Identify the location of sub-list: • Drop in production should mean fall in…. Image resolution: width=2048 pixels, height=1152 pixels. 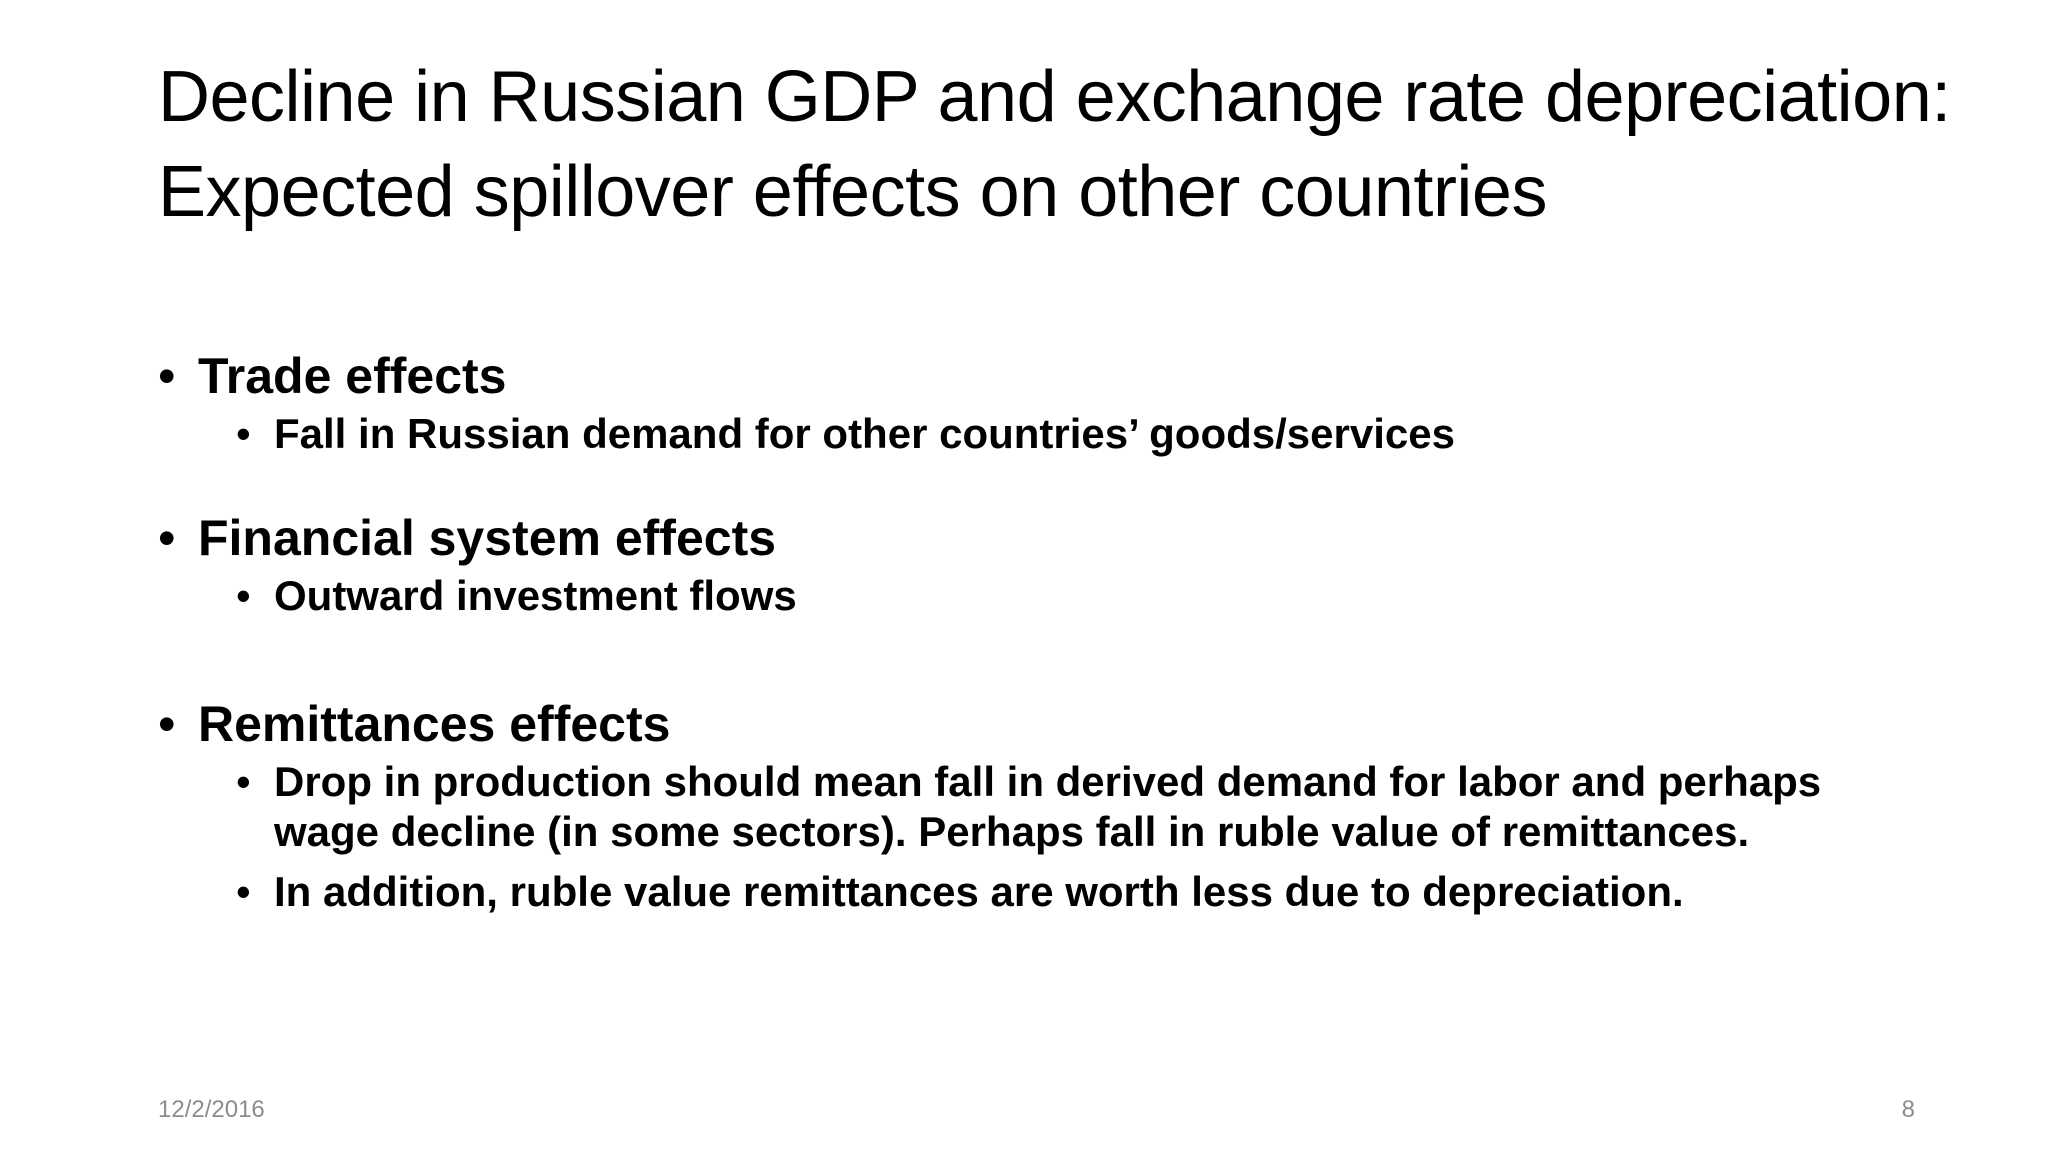
(1048, 837).